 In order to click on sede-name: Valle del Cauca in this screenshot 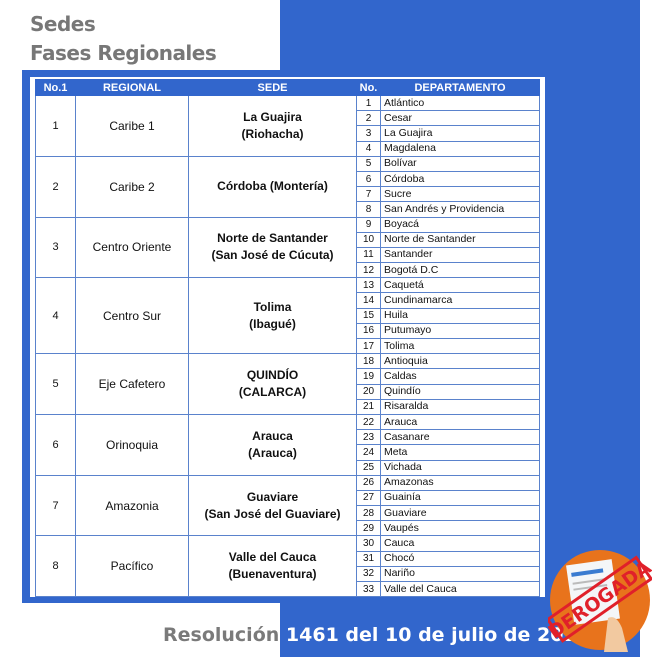, I will do `click(272, 557)`.